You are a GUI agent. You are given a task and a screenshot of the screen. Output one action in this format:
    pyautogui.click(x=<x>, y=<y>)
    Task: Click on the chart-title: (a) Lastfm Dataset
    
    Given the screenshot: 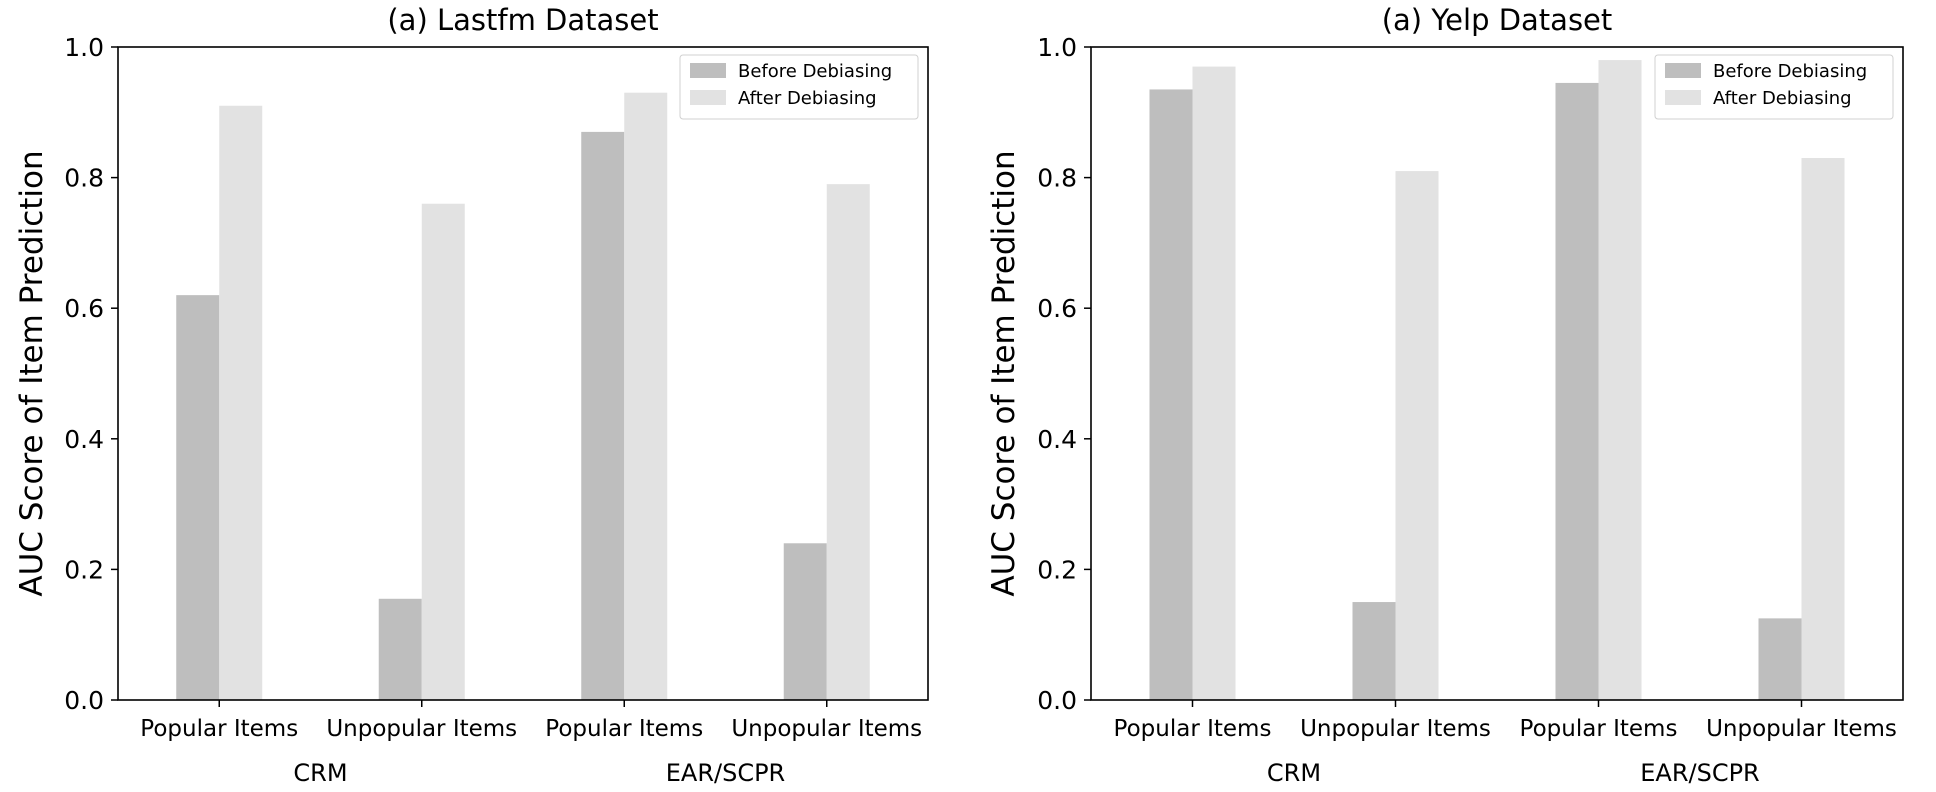 What is the action you would take?
    pyautogui.click(x=522, y=20)
    